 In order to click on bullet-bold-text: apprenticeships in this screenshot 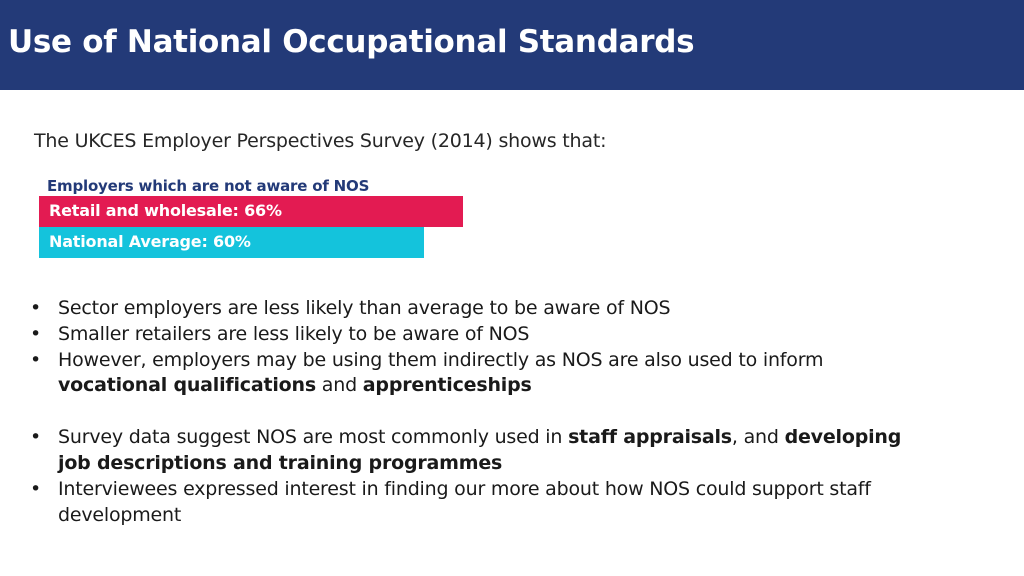, I will do `click(447, 385)`.